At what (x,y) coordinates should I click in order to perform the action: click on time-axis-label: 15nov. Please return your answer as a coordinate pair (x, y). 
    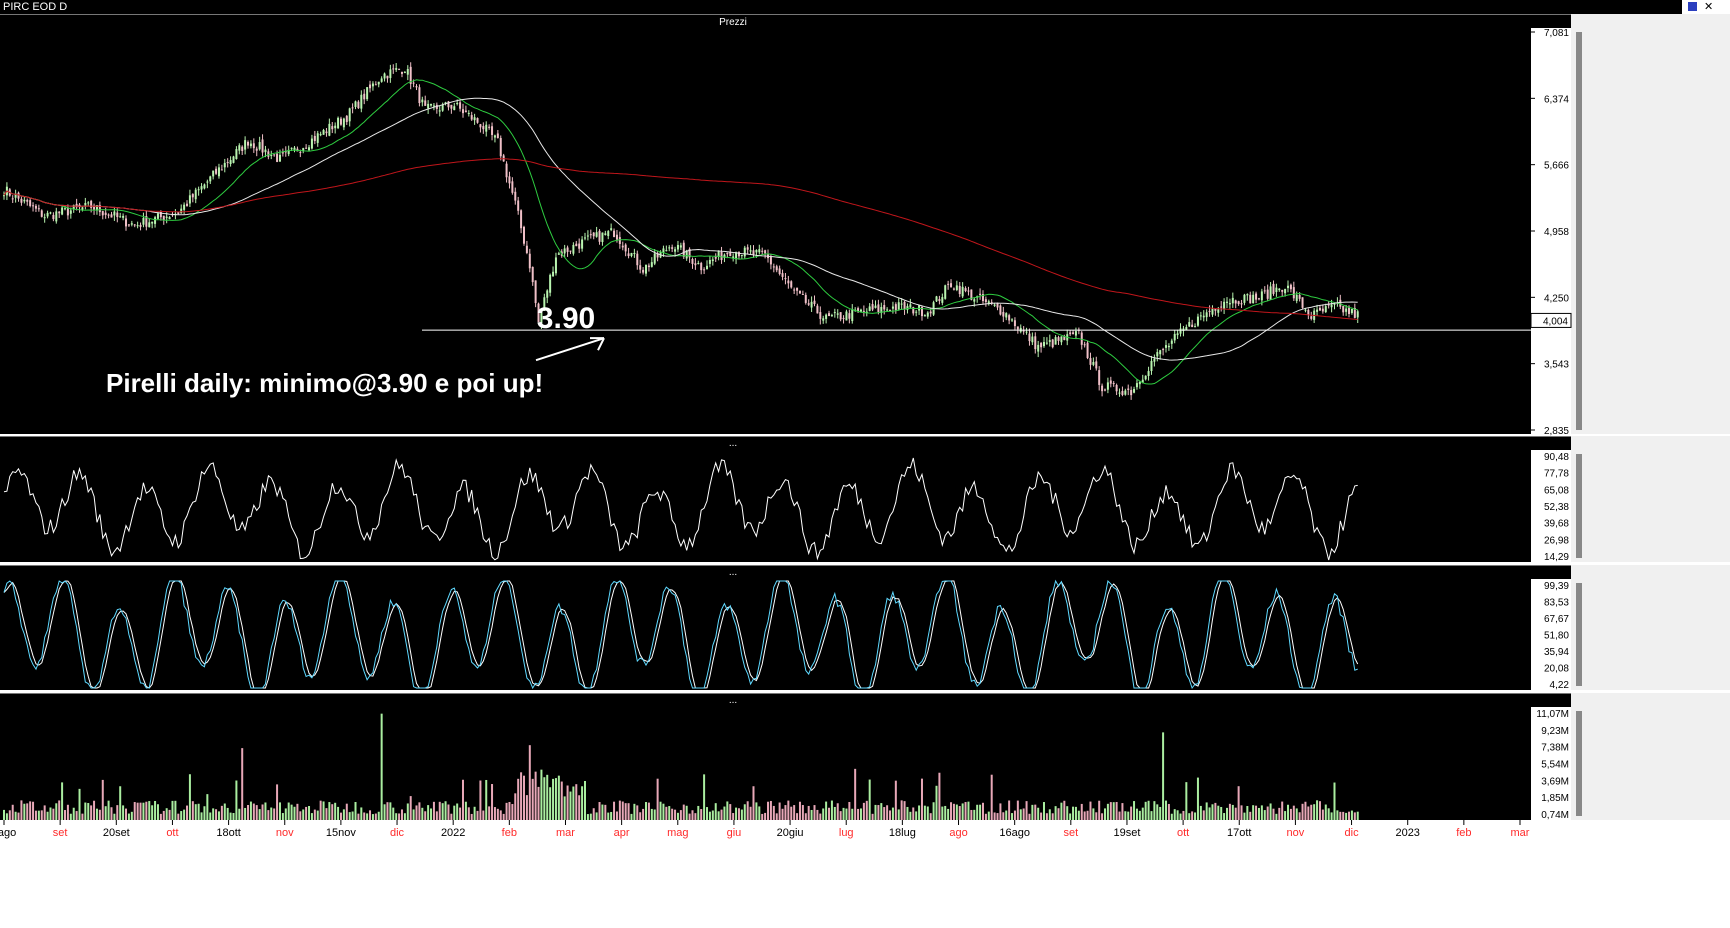
    Looking at the image, I should click on (341, 833).